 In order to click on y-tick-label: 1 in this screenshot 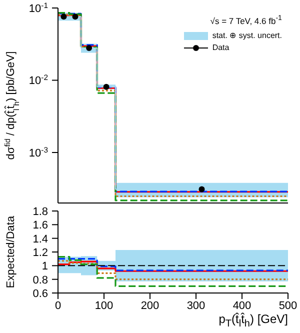, I will do `click(45, 266)`.